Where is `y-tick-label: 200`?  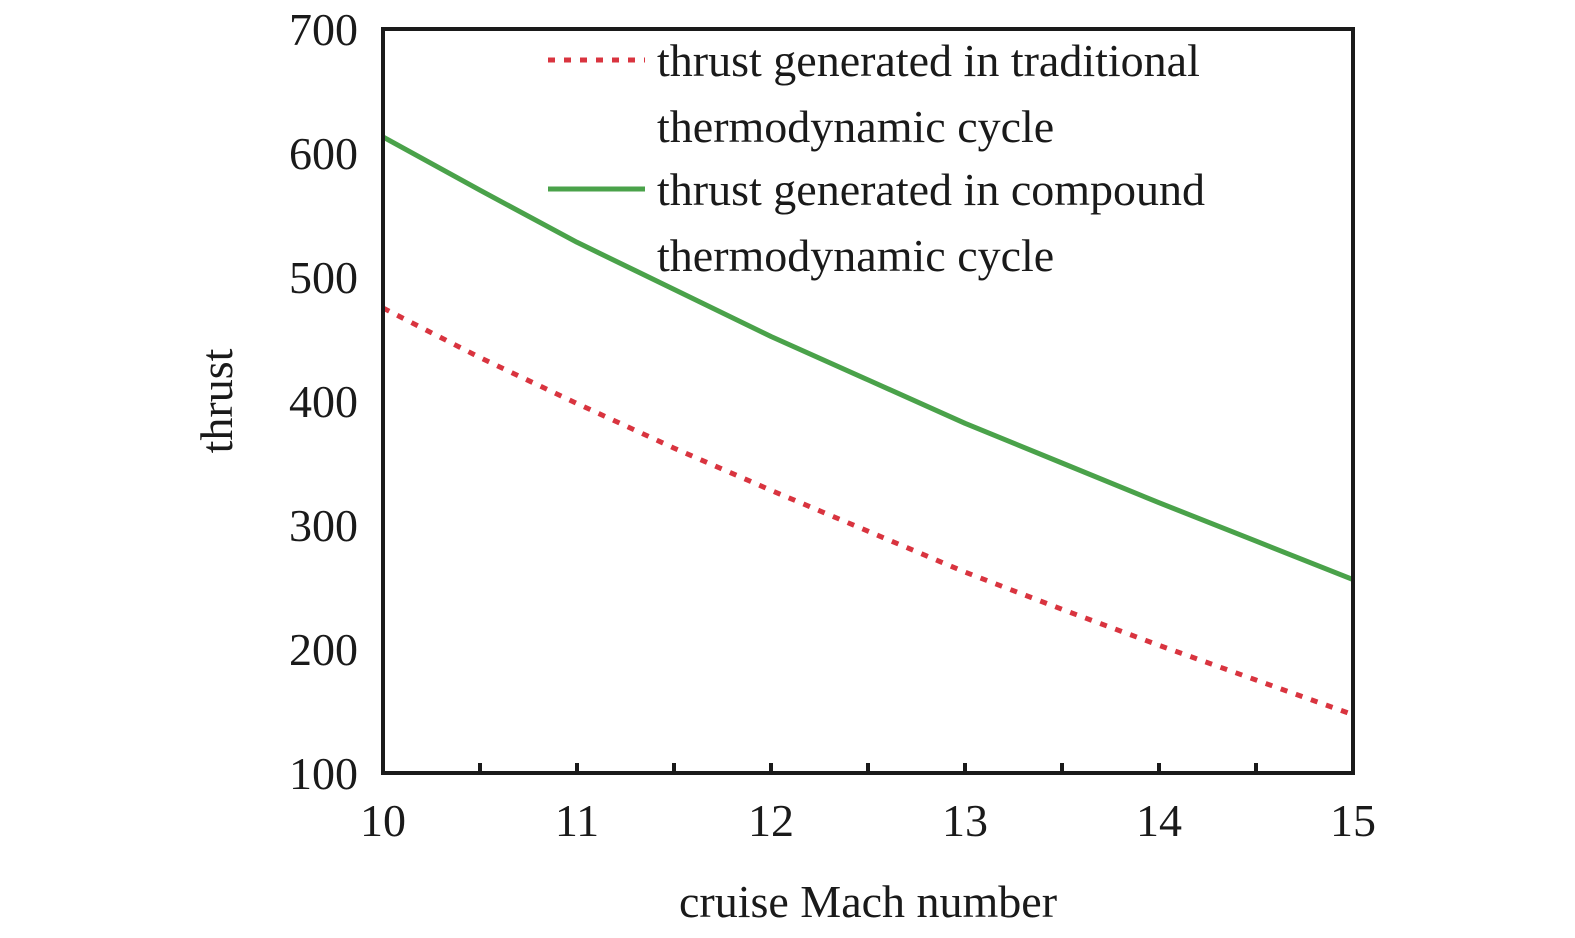
y-tick-label: 200 is located at coordinates (323, 649).